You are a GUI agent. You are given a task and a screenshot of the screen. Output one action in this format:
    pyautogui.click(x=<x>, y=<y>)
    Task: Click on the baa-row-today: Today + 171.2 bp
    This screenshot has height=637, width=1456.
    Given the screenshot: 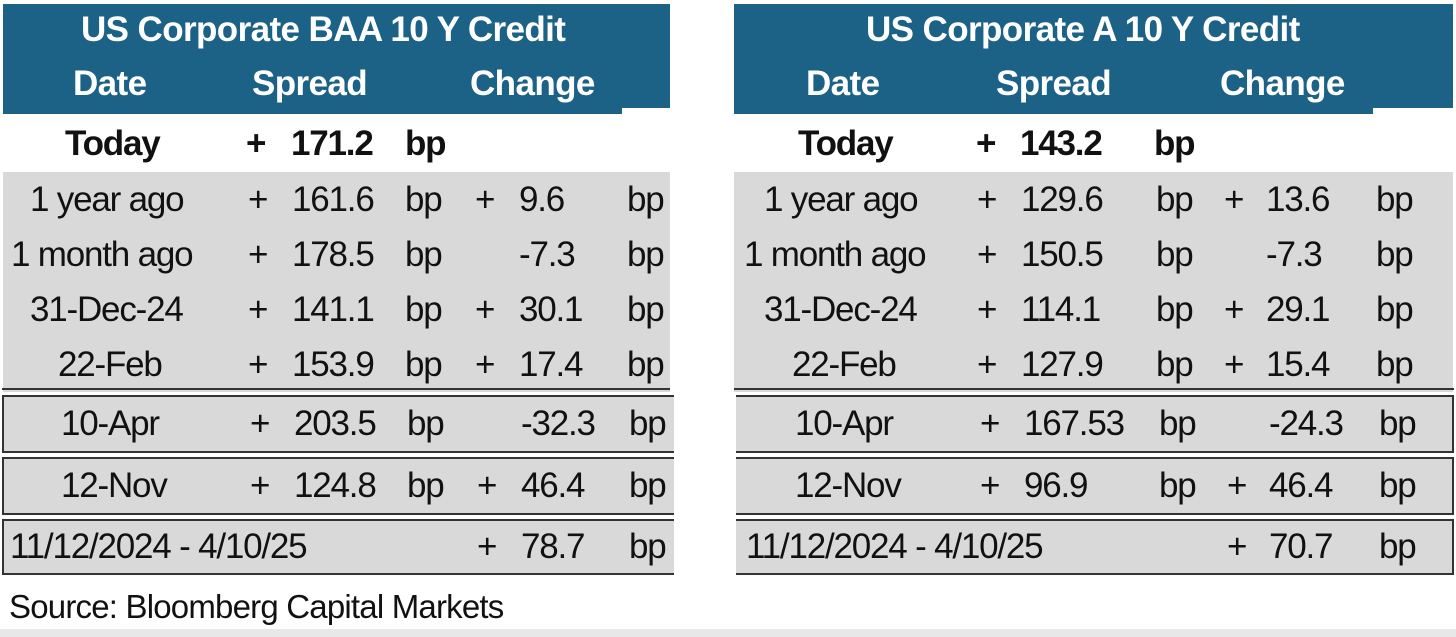 What is the action you would take?
    pyautogui.click(x=336, y=144)
    